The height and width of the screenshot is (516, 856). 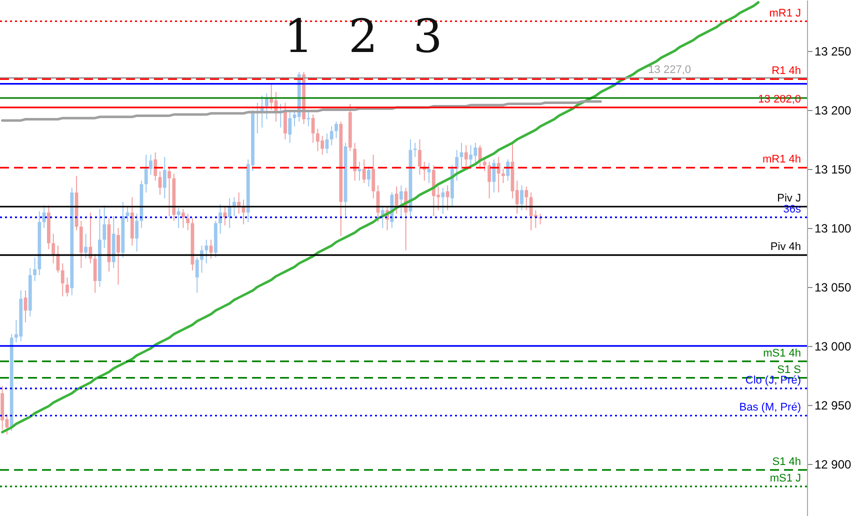 I want to click on ref-line-label: mR1 J, so click(x=785, y=13).